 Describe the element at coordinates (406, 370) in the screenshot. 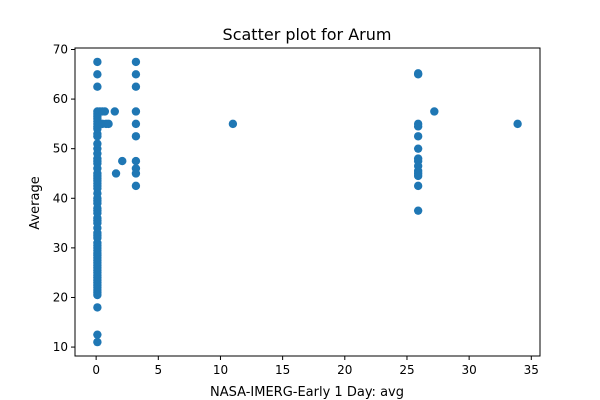

I see `x-tick-label: 25` at that location.